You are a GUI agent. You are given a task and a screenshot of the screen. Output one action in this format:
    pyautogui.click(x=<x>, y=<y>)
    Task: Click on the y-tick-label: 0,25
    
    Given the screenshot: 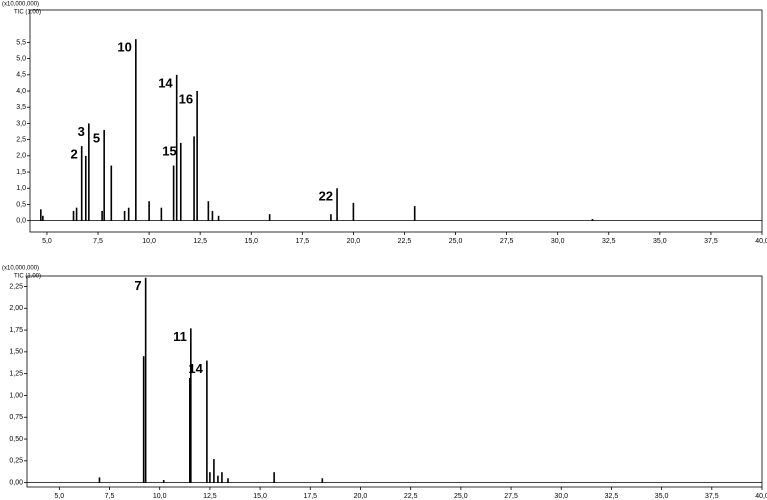 What is the action you would take?
    pyautogui.click(x=16, y=461)
    